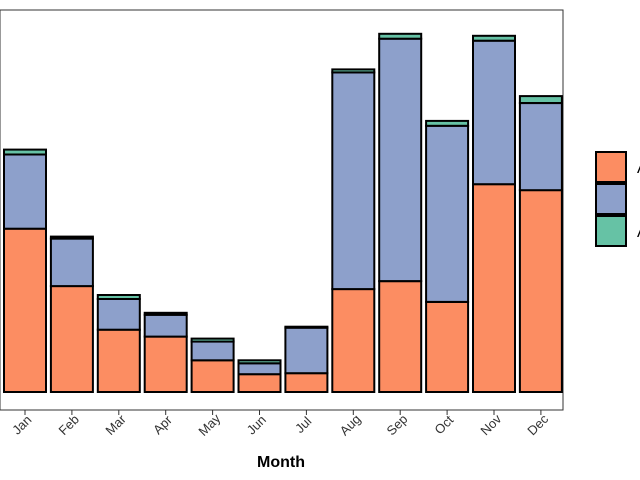  What do you see at coordinates (209, 424) in the screenshot?
I see `x-tick-label: May` at bounding box center [209, 424].